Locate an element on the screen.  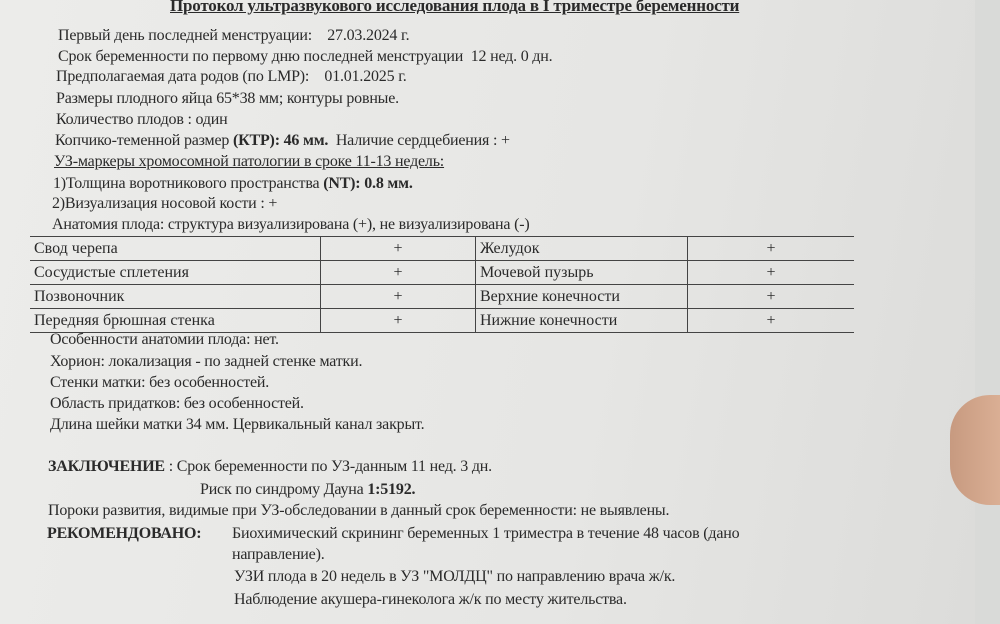
conclusion-label: ЗАКЛЮЧЕНИЕ is located at coordinates (106, 466).